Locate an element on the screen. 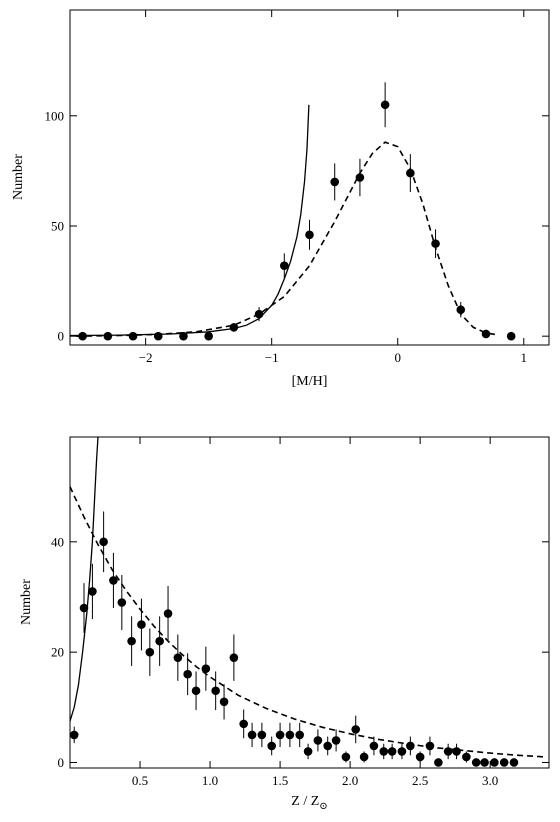  y-tick-label: 100 is located at coordinates (55, 115).